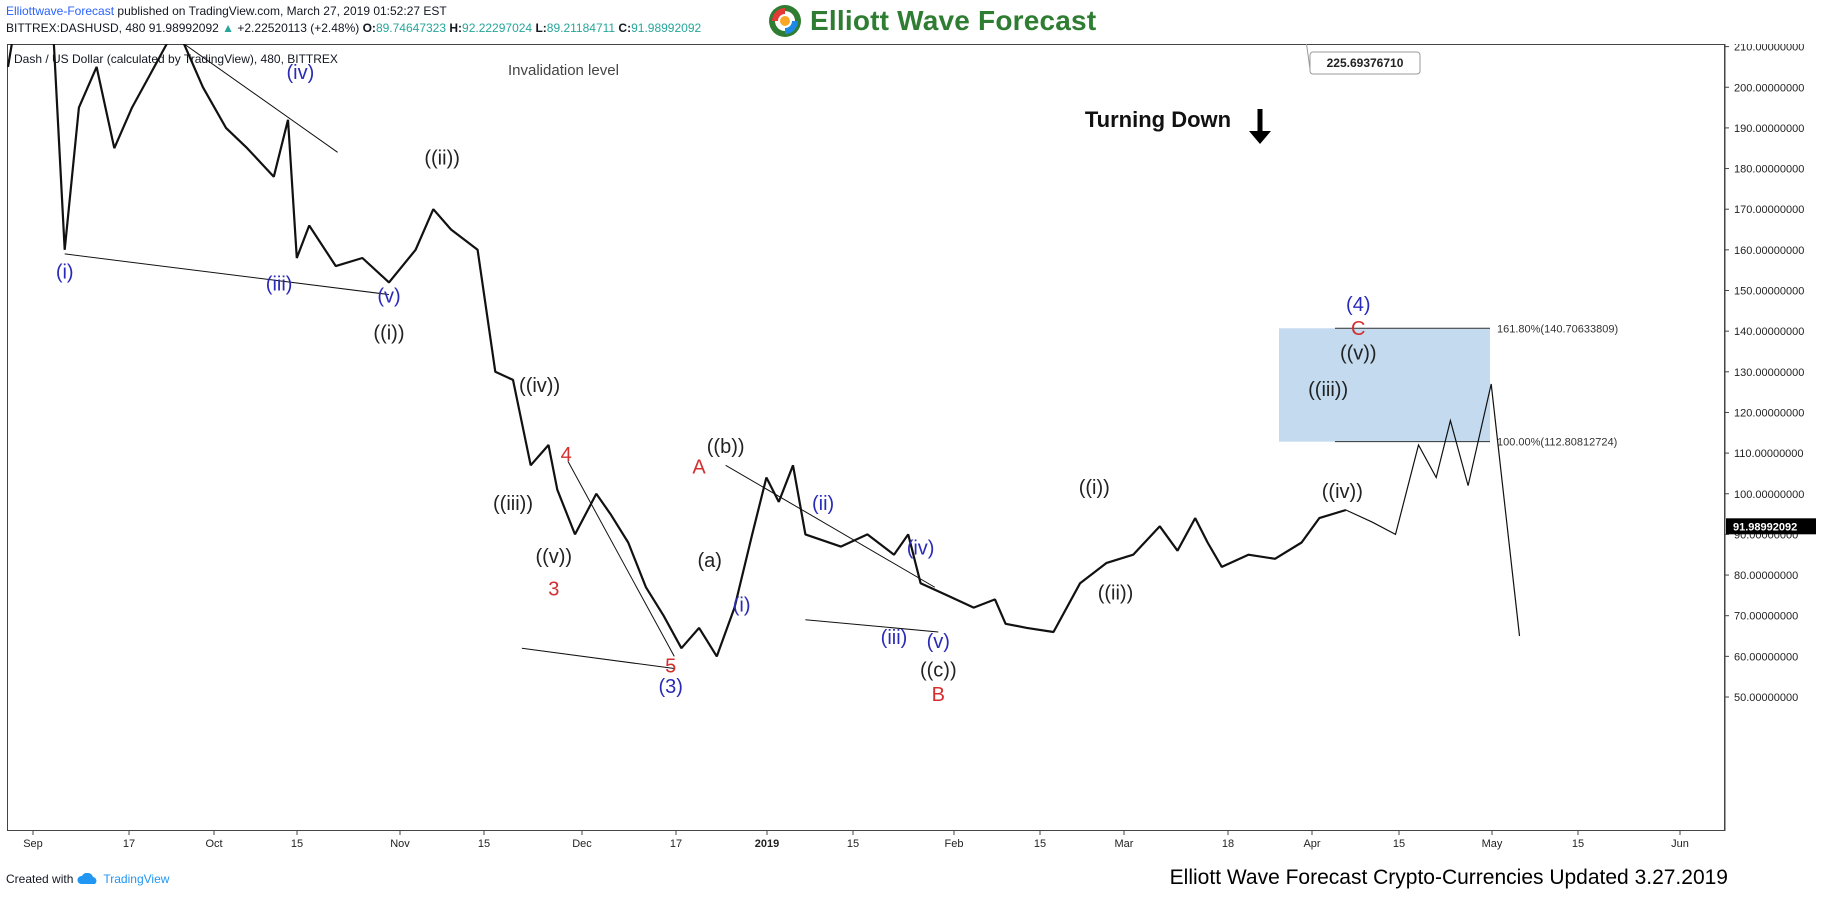 This screenshot has width=1828, height=898. What do you see at coordinates (581, 28) in the screenshot?
I see `low-value: 89.21184711` at bounding box center [581, 28].